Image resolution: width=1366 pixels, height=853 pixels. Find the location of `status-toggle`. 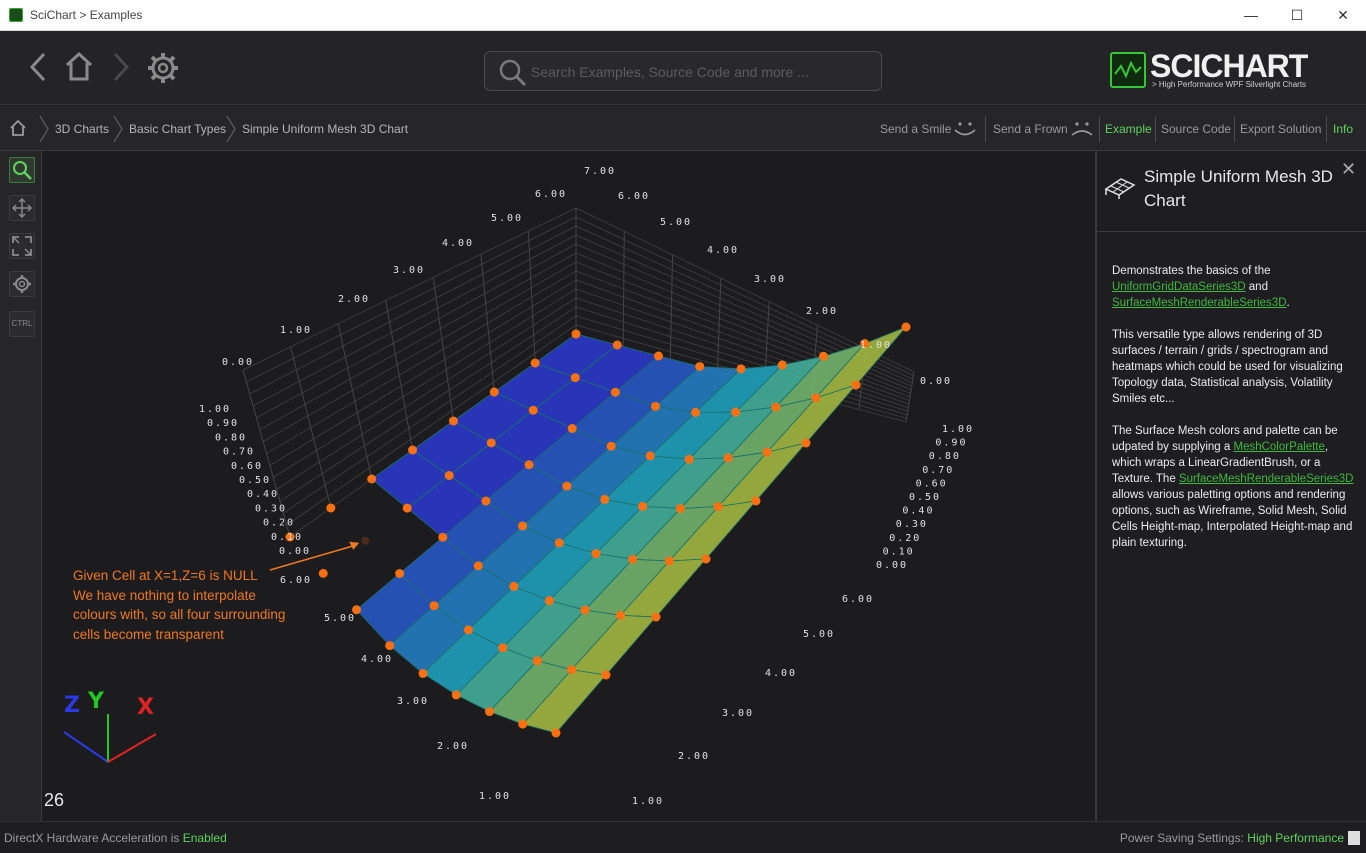

status-toggle is located at coordinates (1354, 838).